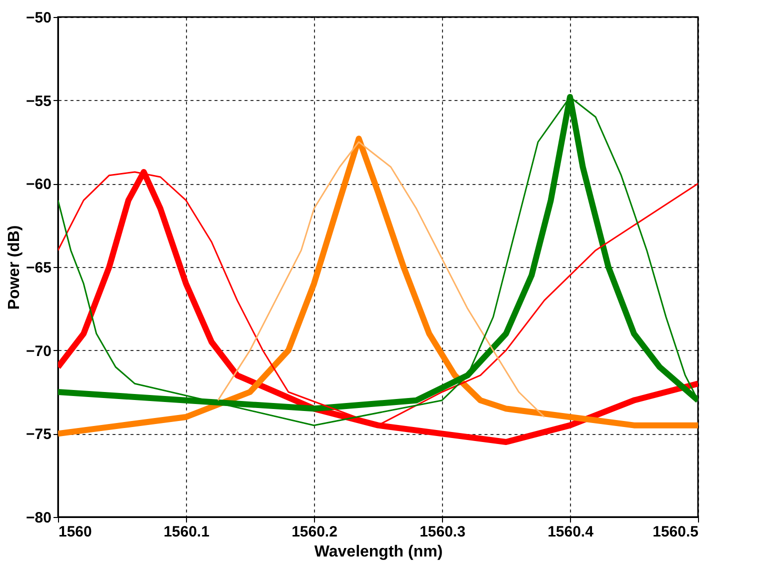 The image size is (767, 586). Describe the element at coordinates (443, 532) in the screenshot. I see `x-tick-label: 1560.3` at that location.